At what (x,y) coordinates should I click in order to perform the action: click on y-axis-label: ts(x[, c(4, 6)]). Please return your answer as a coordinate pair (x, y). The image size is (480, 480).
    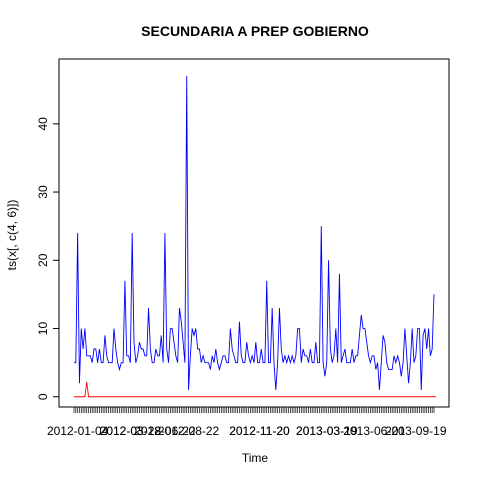
    Looking at the image, I should click on (12, 235).